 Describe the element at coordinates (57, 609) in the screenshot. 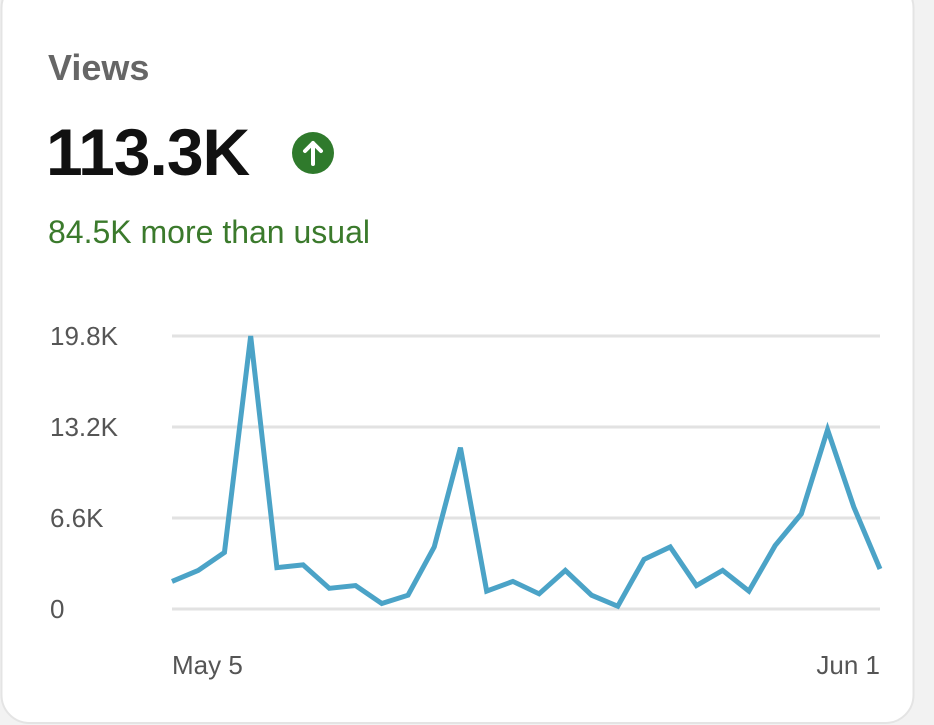

I see `y-tick-label: 0` at that location.